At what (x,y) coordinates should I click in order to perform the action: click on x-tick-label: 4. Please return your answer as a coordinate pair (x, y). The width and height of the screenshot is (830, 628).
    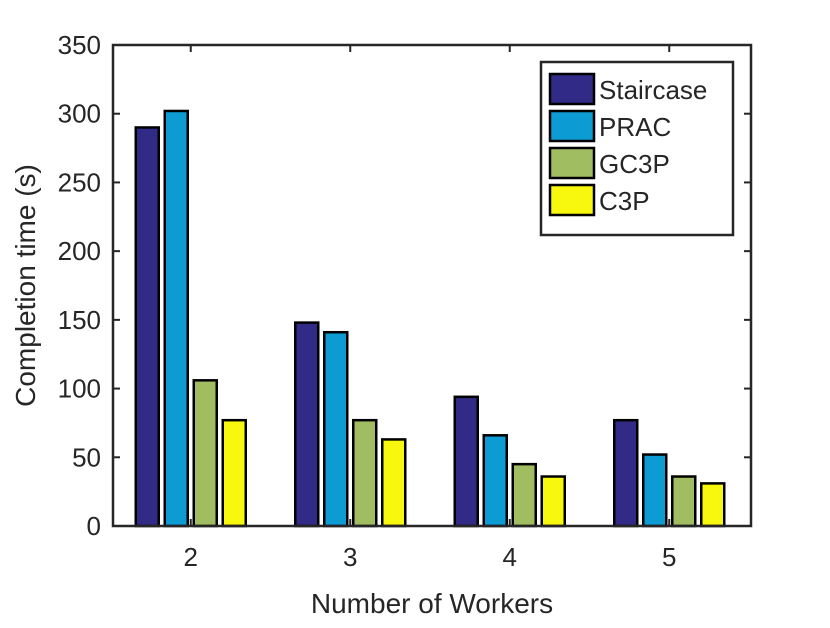
    Looking at the image, I should click on (510, 557).